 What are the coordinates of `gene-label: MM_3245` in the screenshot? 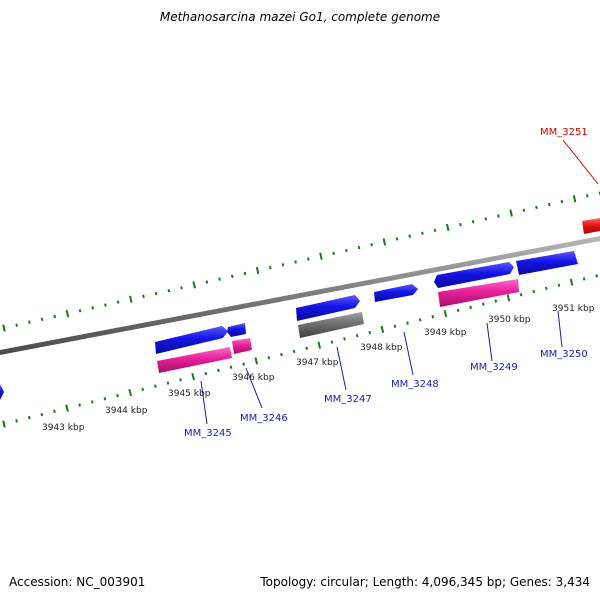 It's located at (208, 433).